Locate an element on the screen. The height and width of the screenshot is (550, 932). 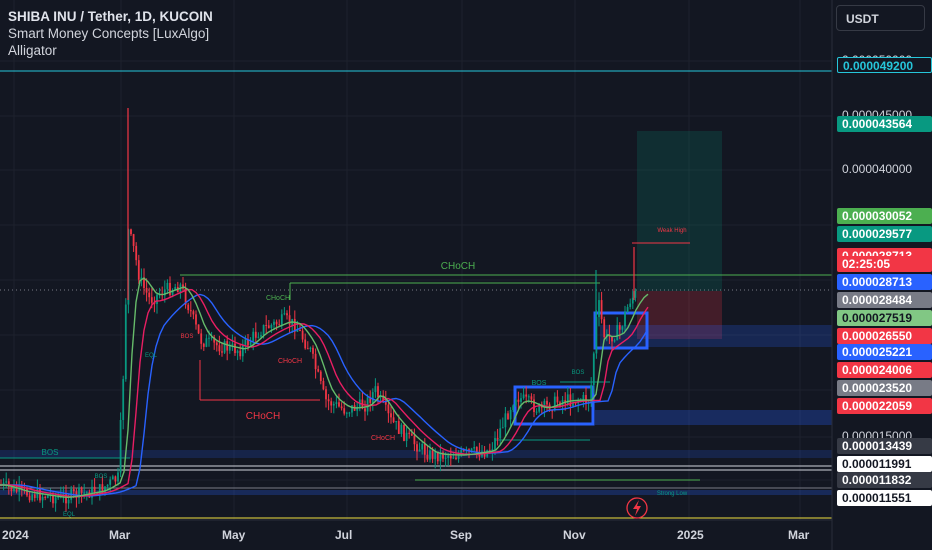
structure-label: Weak High is located at coordinates (671, 231).